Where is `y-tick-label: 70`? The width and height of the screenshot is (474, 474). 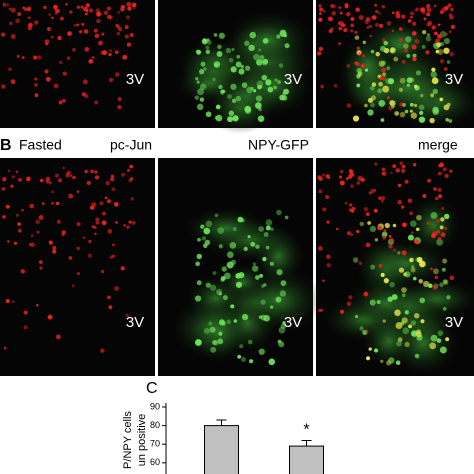 y-tick-label: 70 is located at coordinates (155, 444).